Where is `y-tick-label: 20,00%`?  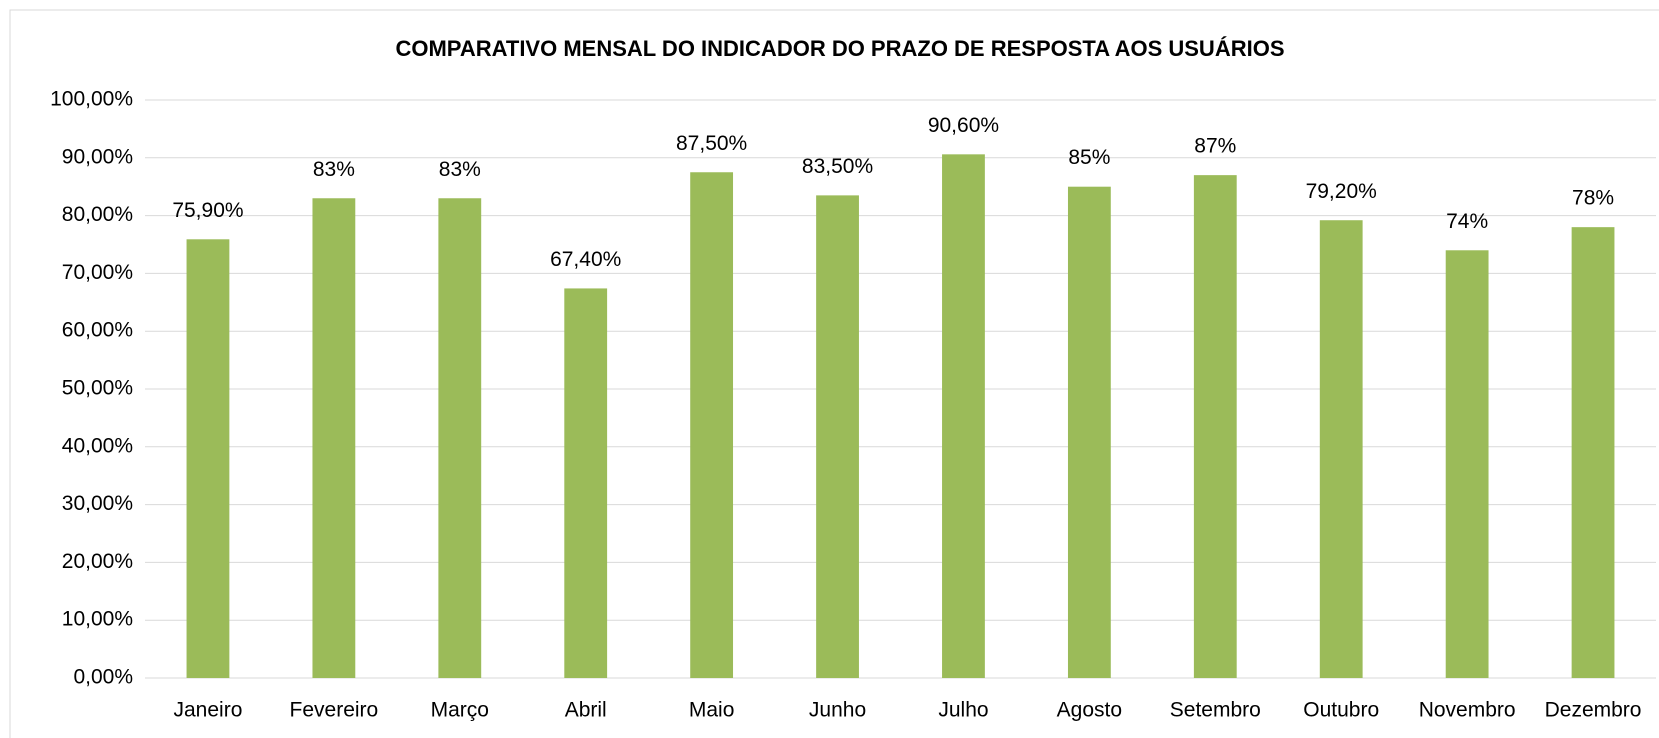
y-tick-label: 20,00% is located at coordinates (97, 561).